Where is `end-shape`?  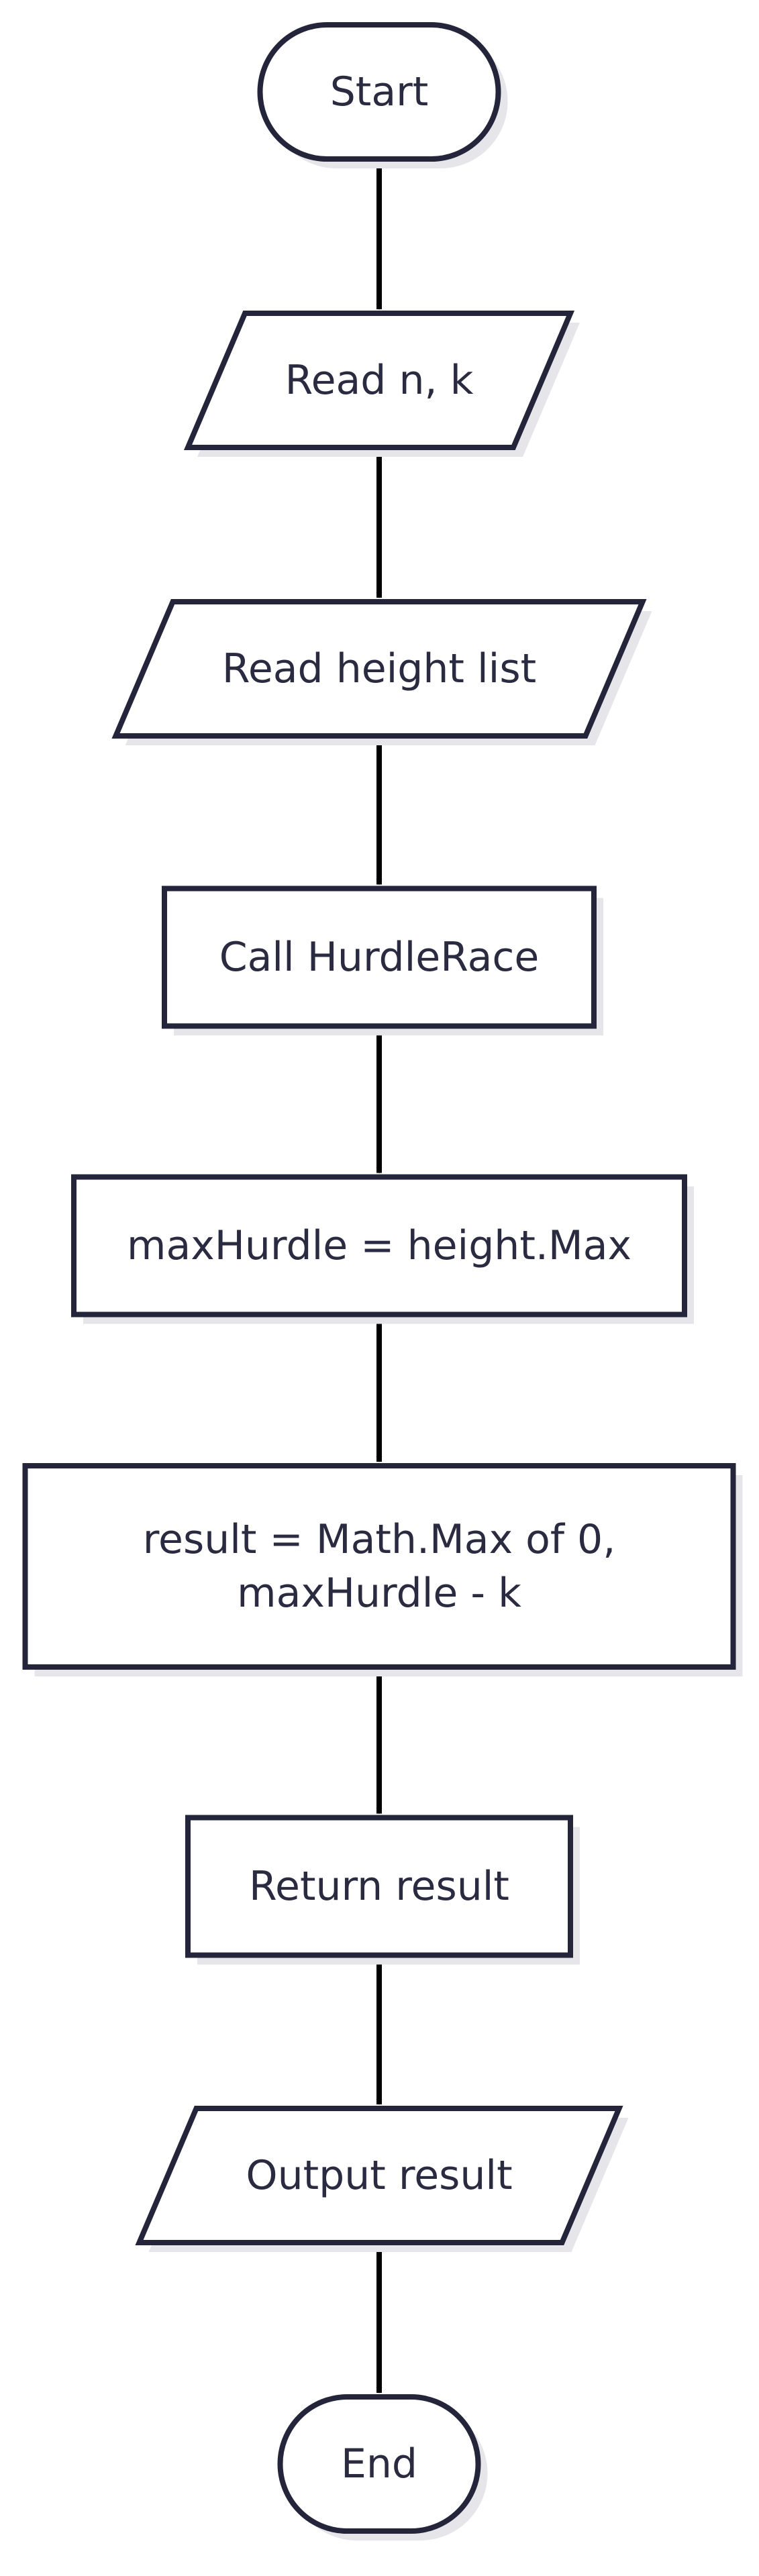
end-shape is located at coordinates (379, 2464).